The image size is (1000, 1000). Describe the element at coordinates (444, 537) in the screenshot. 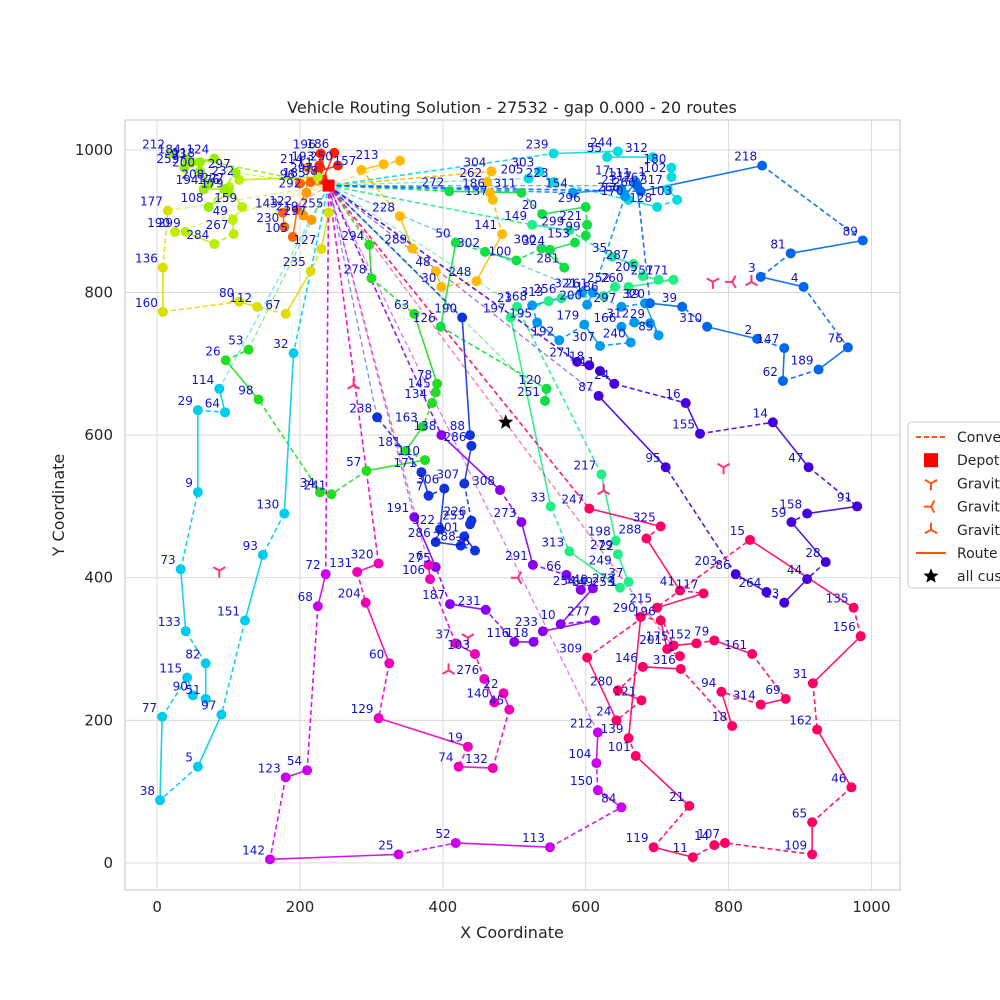

I see `customer-label: 288` at that location.